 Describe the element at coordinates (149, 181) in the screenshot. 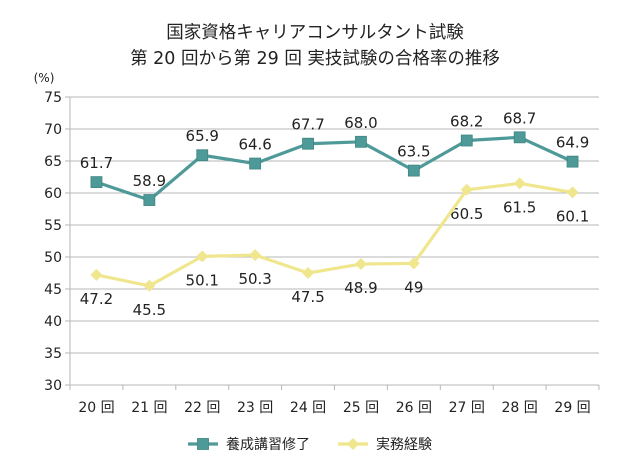

I see `data-label: 58.9` at that location.